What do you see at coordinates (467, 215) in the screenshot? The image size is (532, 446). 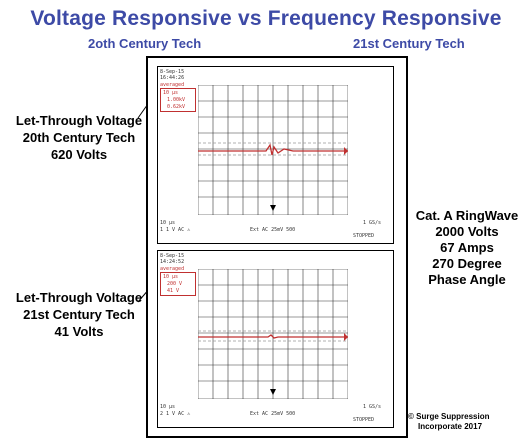 I see `ringwave-line1: Cat. A RingWave` at bounding box center [467, 215].